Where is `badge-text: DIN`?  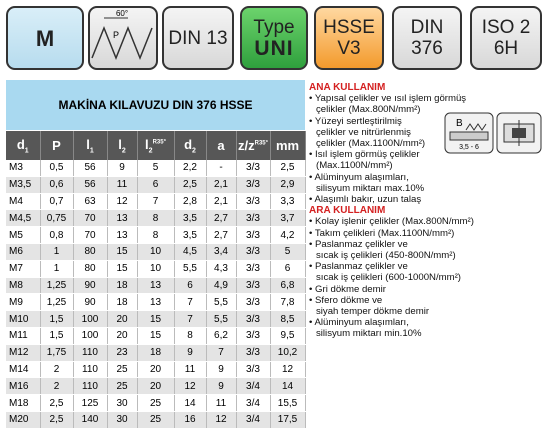 badge-text: DIN is located at coordinates (427, 27).